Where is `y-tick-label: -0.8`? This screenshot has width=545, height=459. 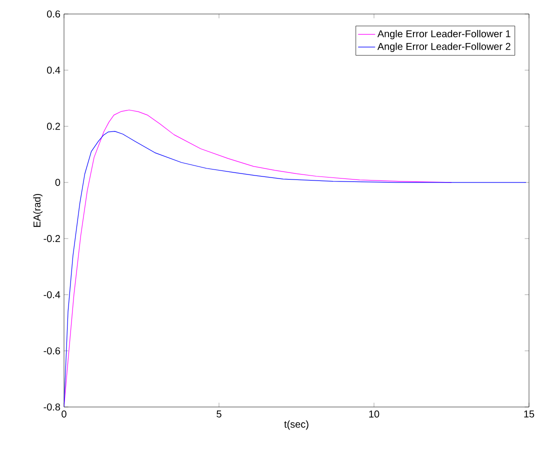 y-tick-label: -0.8 is located at coordinates (52, 407).